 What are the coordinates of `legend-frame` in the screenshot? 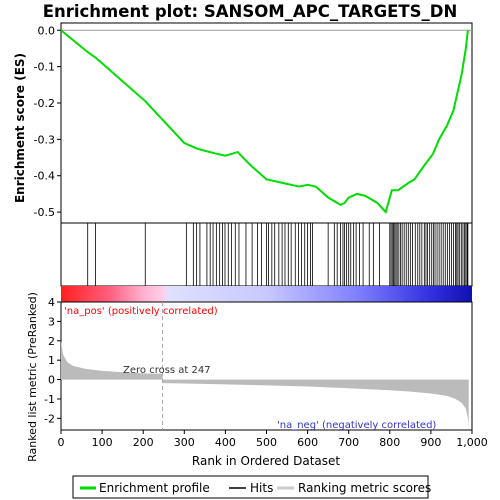 It's located at (250, 487).